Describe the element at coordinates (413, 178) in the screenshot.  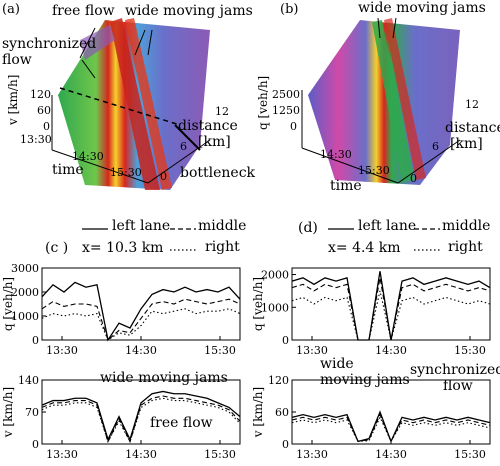
I see `dist-tick-b-0: 0` at that location.